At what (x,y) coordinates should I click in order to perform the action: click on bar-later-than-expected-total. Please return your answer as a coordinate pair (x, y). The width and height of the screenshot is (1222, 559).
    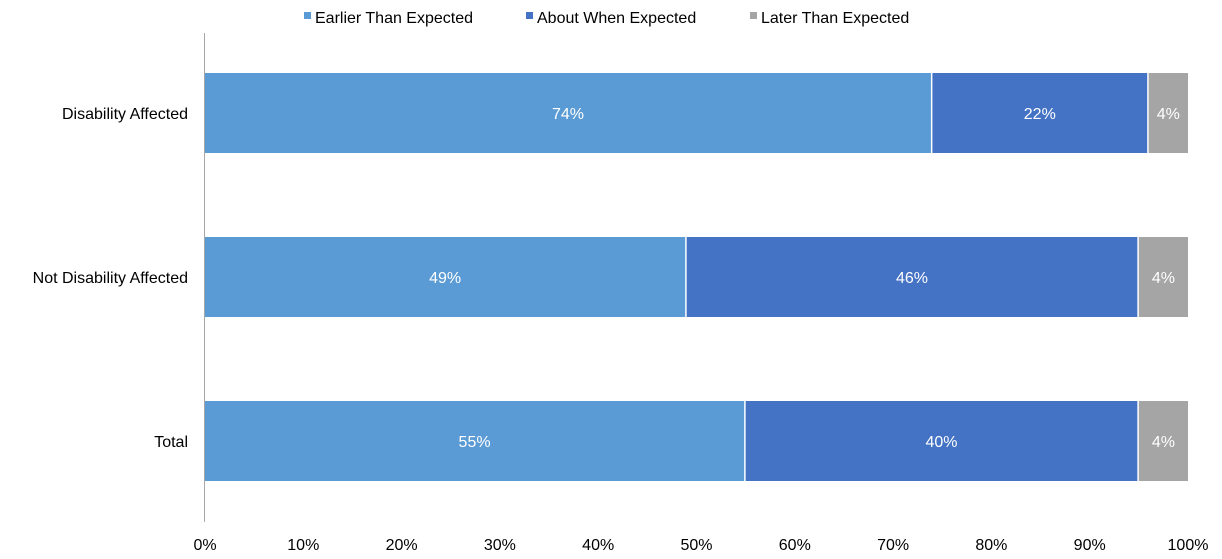
    Looking at the image, I should click on (1163, 441).